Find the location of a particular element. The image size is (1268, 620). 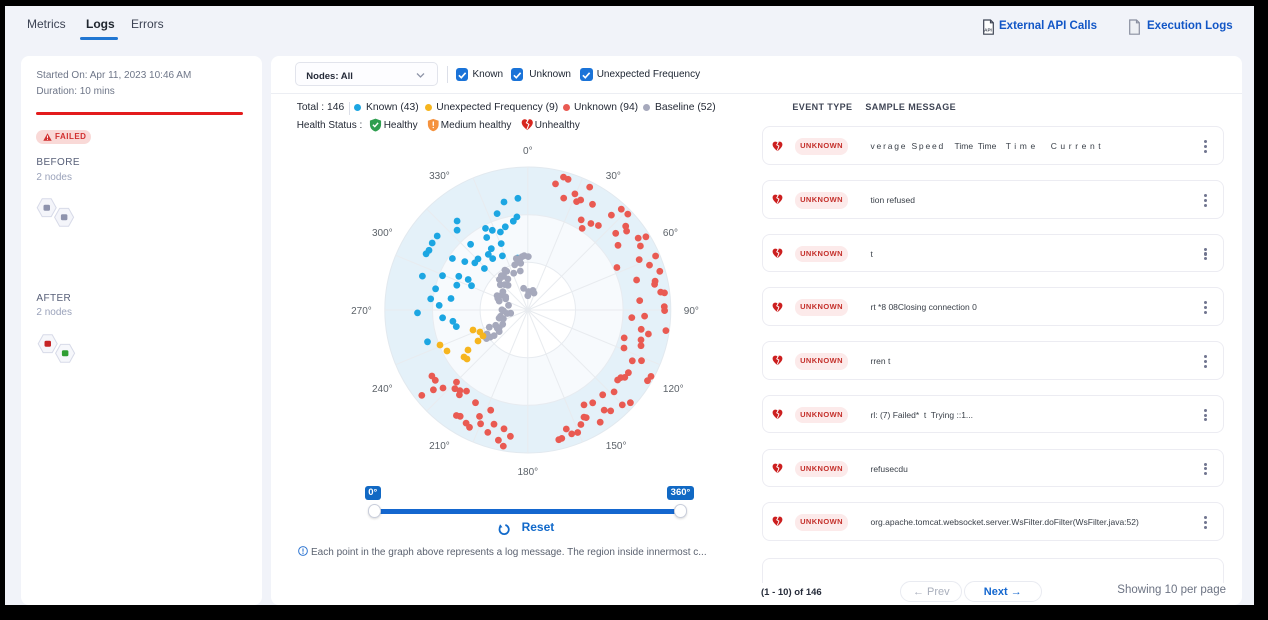

svg-text: 330° is located at coordinates (439, 176).